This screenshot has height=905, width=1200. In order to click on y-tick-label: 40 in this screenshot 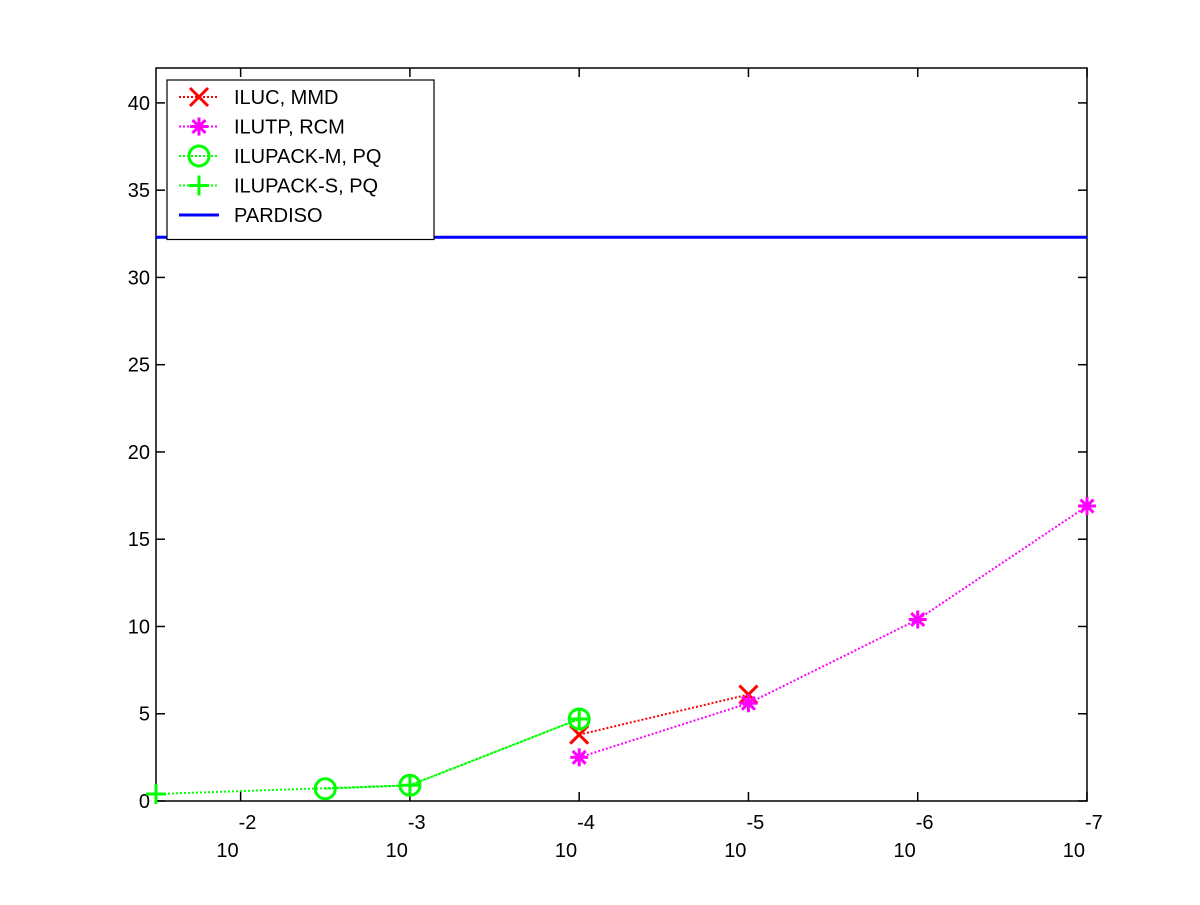, I will do `click(139, 104)`.